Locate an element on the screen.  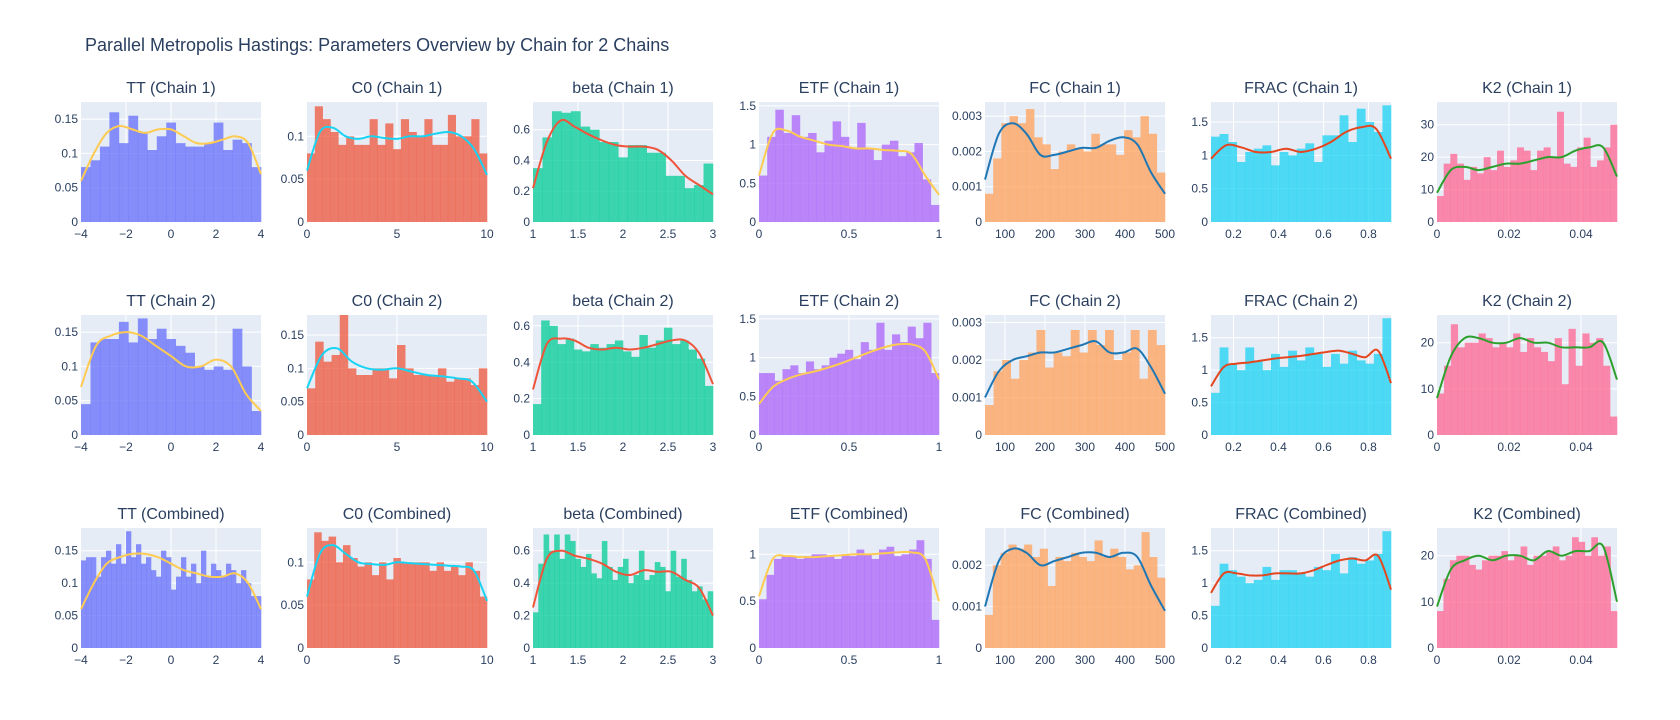
x-tick-label: 10 is located at coordinates (487, 234).